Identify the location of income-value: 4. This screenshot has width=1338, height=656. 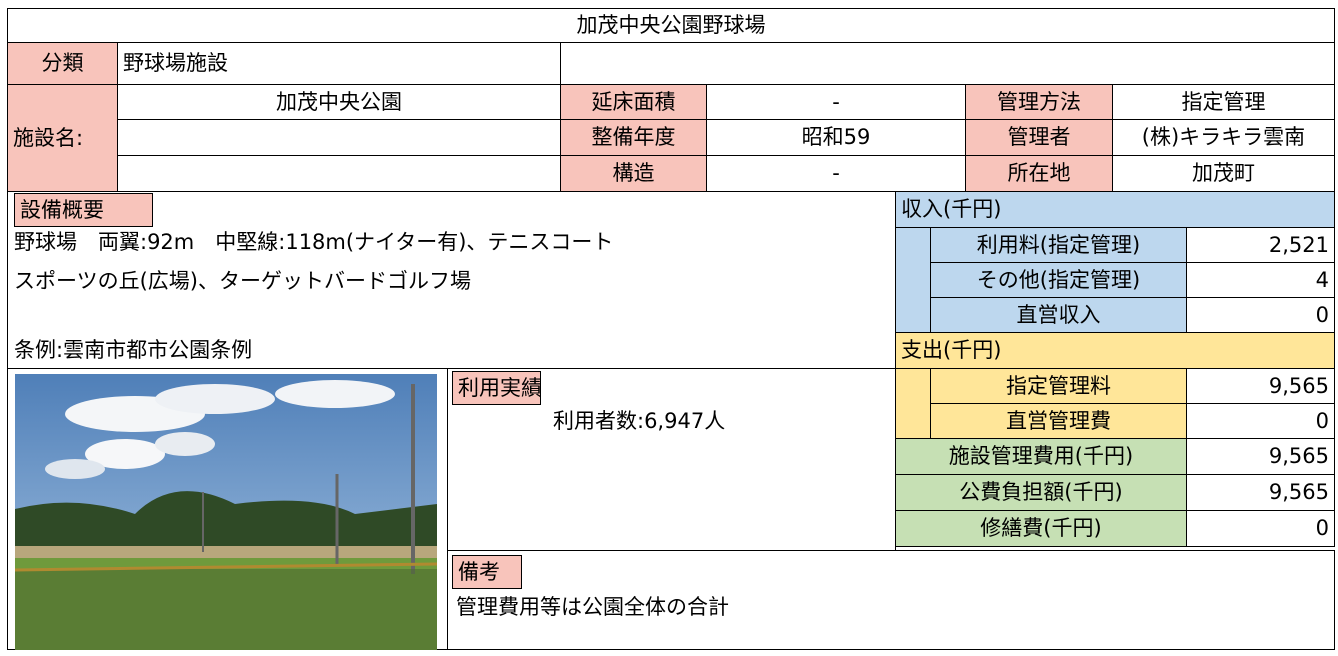
(1260, 280).